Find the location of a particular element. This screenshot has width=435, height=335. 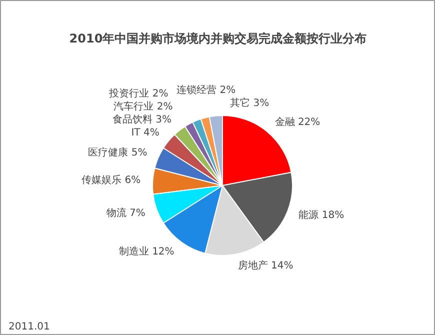

slice-label: 食品饮料 3% is located at coordinates (142, 120).